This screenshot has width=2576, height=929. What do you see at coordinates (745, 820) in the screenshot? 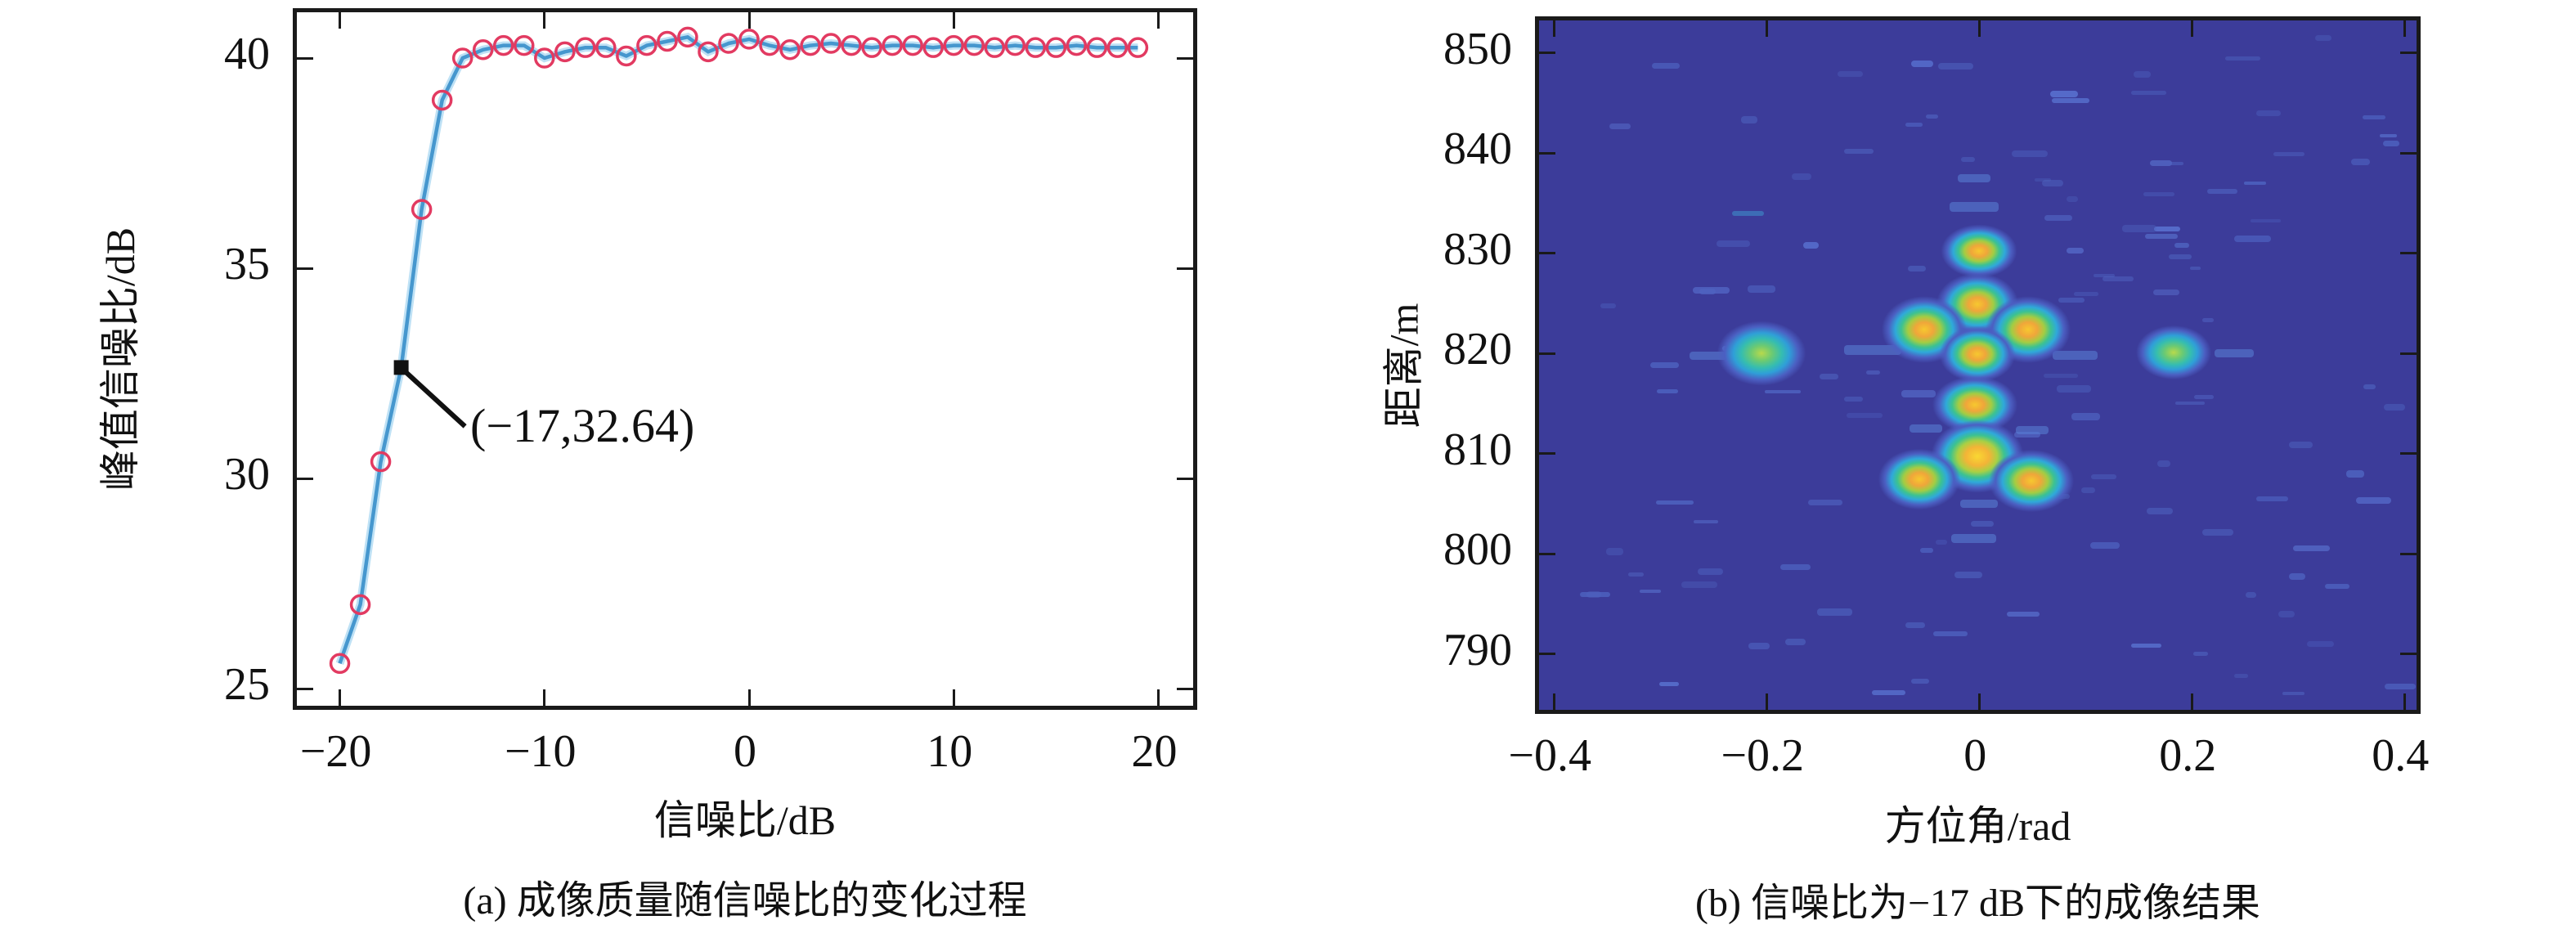
I see `x-axis-label-a: 信噪比/dB` at bounding box center [745, 820].